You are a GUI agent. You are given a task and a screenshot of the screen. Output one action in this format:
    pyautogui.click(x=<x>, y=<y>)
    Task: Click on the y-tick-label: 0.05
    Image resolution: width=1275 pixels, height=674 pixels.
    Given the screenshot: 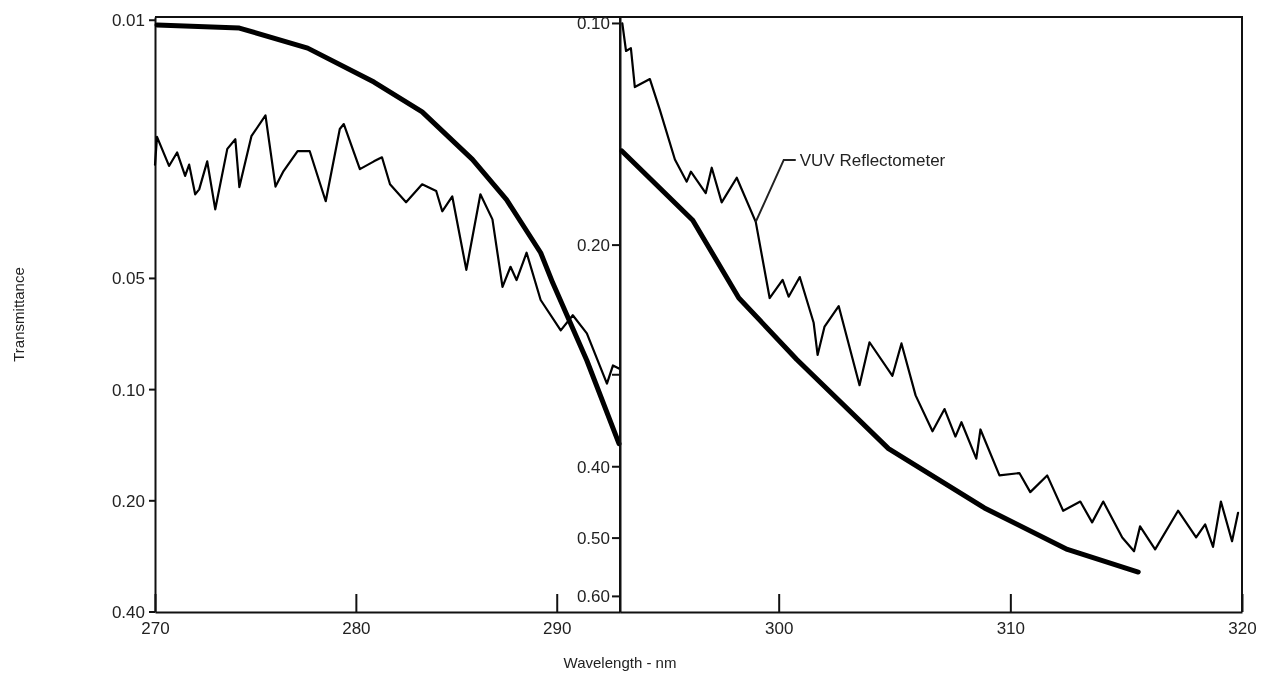 What is the action you would take?
    pyautogui.click(x=128, y=279)
    